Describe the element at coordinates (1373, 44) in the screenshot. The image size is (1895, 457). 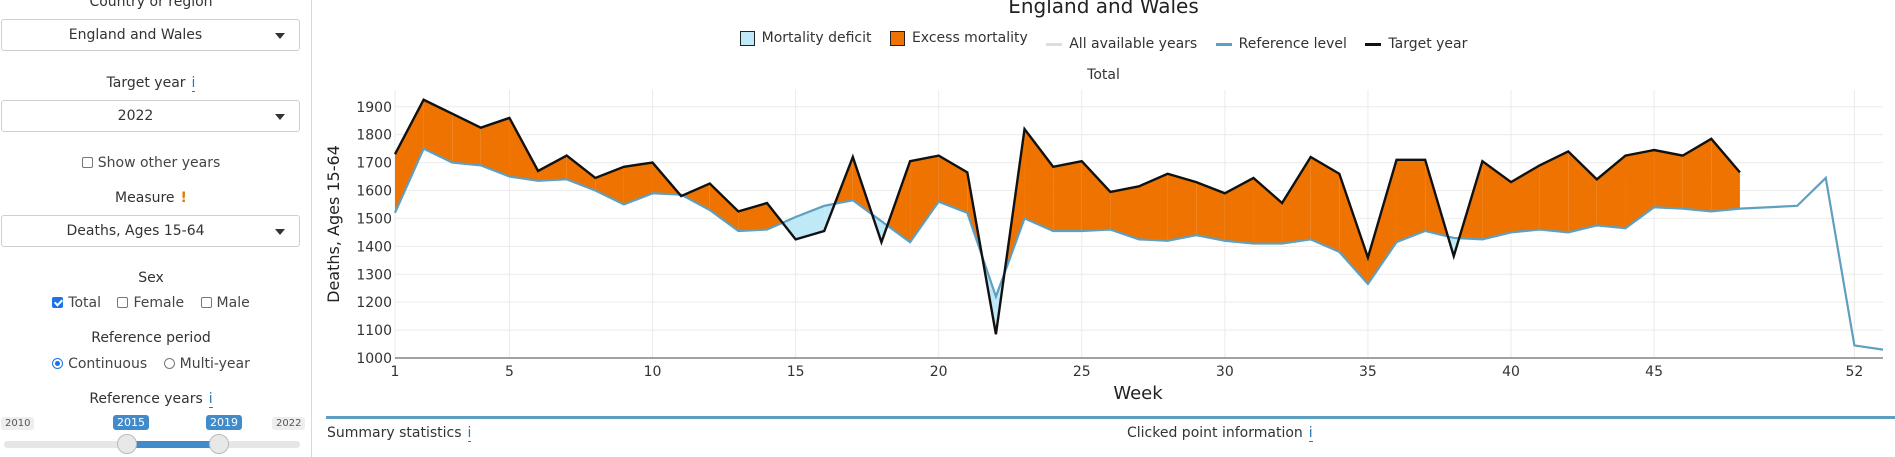
I see `target-line-swatch` at that location.